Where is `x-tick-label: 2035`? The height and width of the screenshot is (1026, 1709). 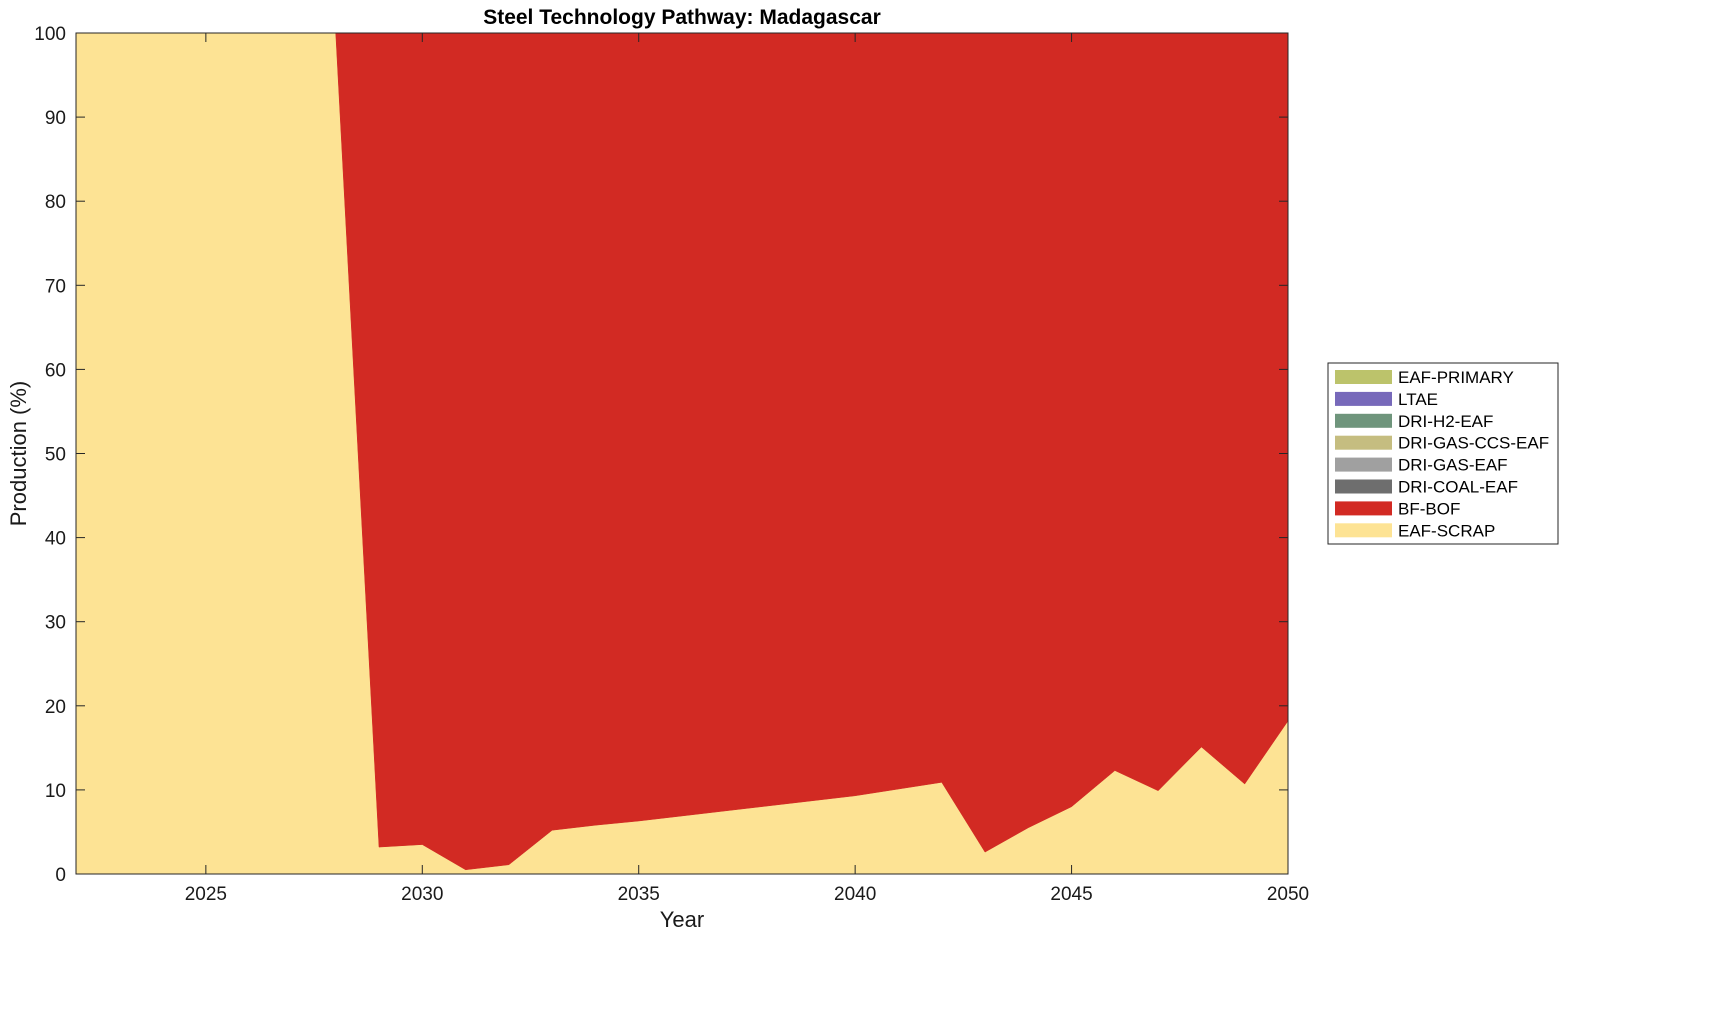 x-tick-label: 2035 is located at coordinates (639, 894).